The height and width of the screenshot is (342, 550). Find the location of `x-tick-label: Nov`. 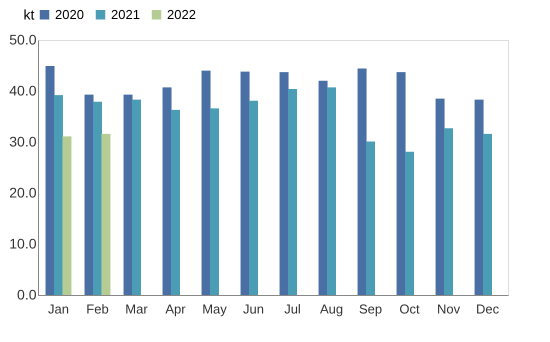

x-tick-label: Nov is located at coordinates (448, 309).